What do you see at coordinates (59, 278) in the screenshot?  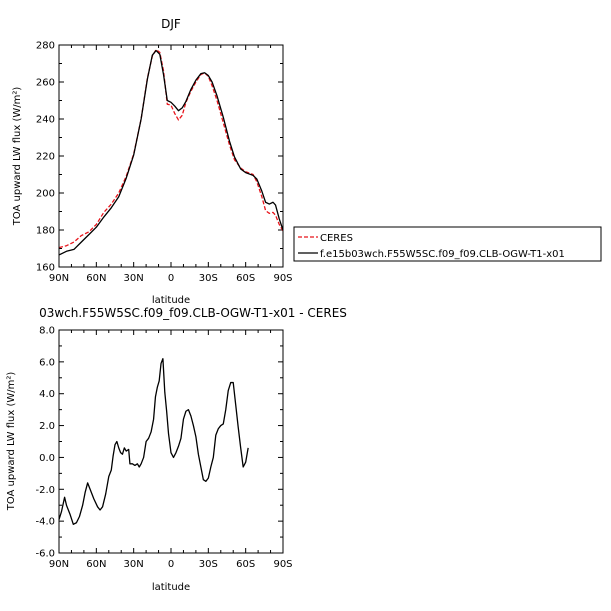 I see `top-x-tick-label: 90N` at bounding box center [59, 278].